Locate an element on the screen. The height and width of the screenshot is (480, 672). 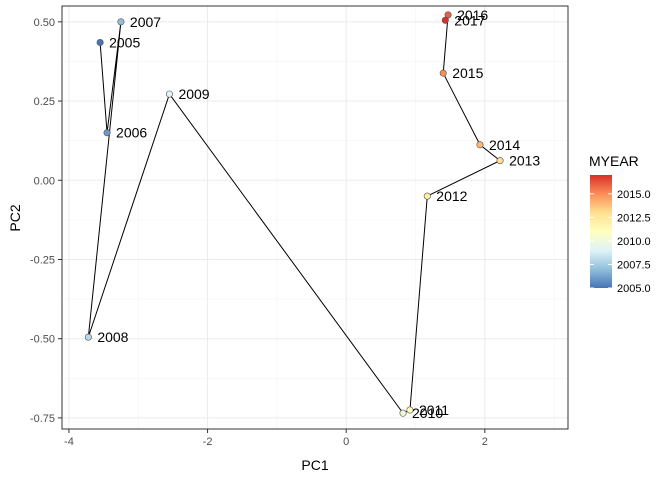
x-tick-label: -4 is located at coordinates (69, 442).